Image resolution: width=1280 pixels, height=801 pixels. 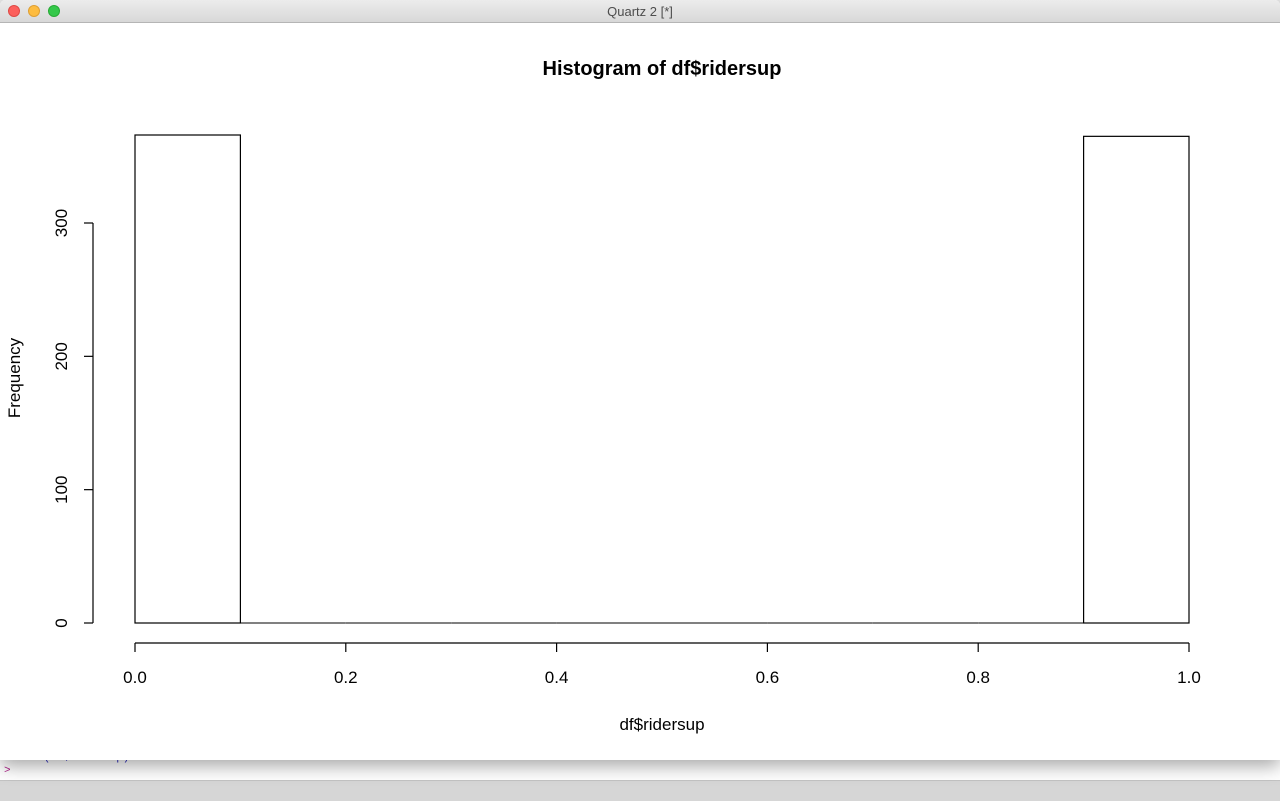 What do you see at coordinates (61, 622) in the screenshot?
I see `y-tick-label: 0` at bounding box center [61, 622].